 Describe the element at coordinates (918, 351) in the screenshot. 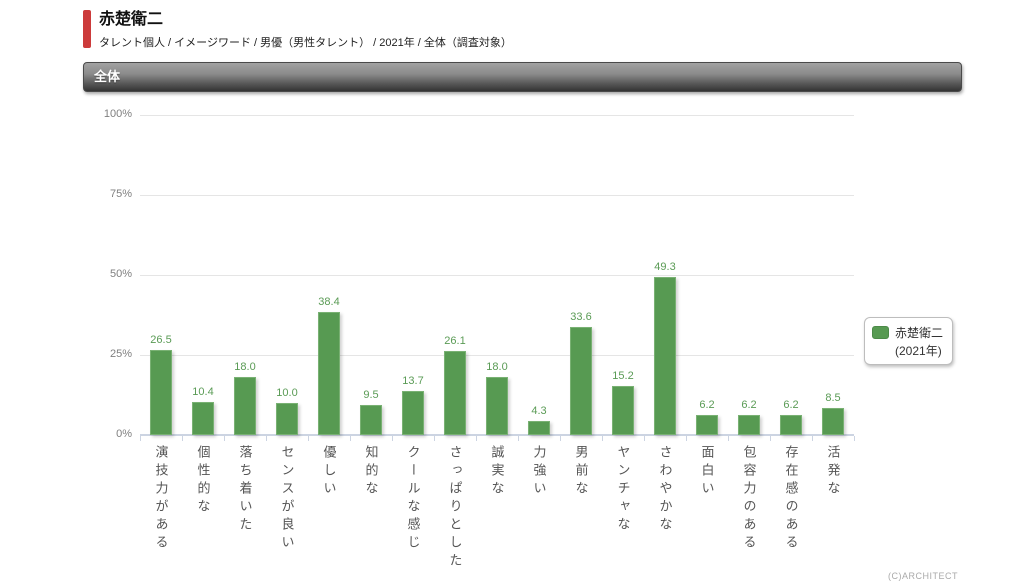

I see `legend-series-year: (2021年)` at that location.